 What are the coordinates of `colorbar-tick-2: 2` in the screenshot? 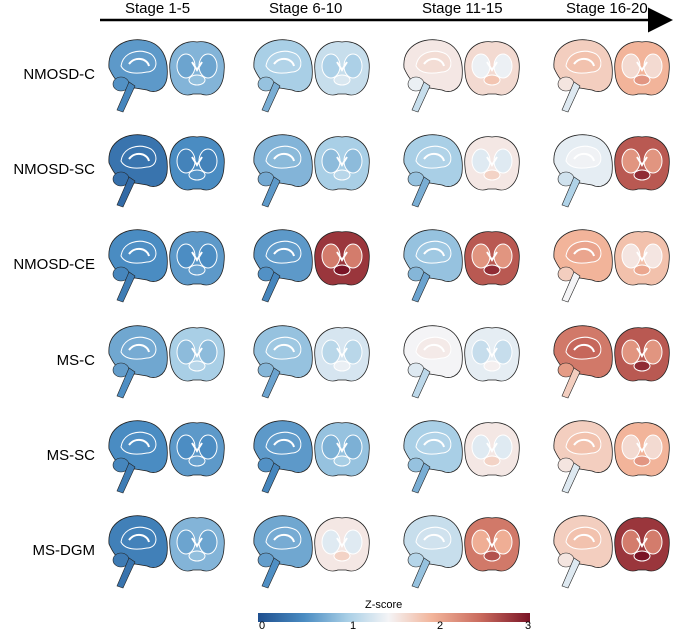 It's located at (440, 626).